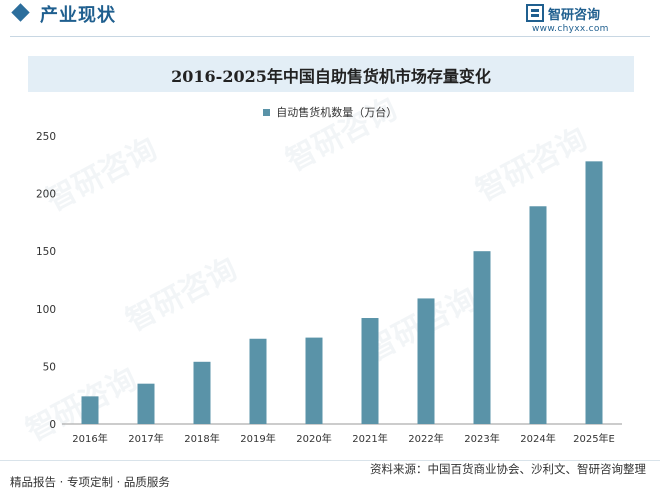  Describe the element at coordinates (266, 112) in the screenshot. I see `legend-swatch` at that location.